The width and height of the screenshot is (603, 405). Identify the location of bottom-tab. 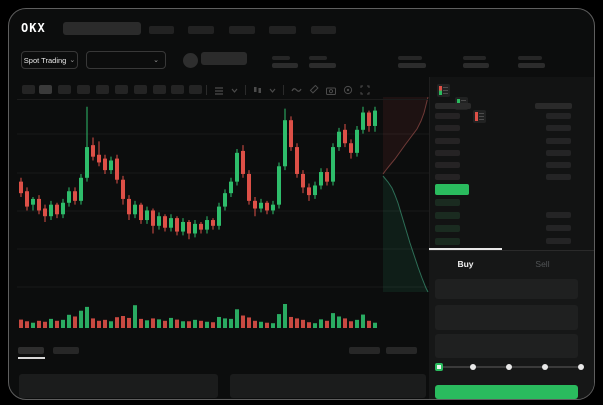
(66, 350).